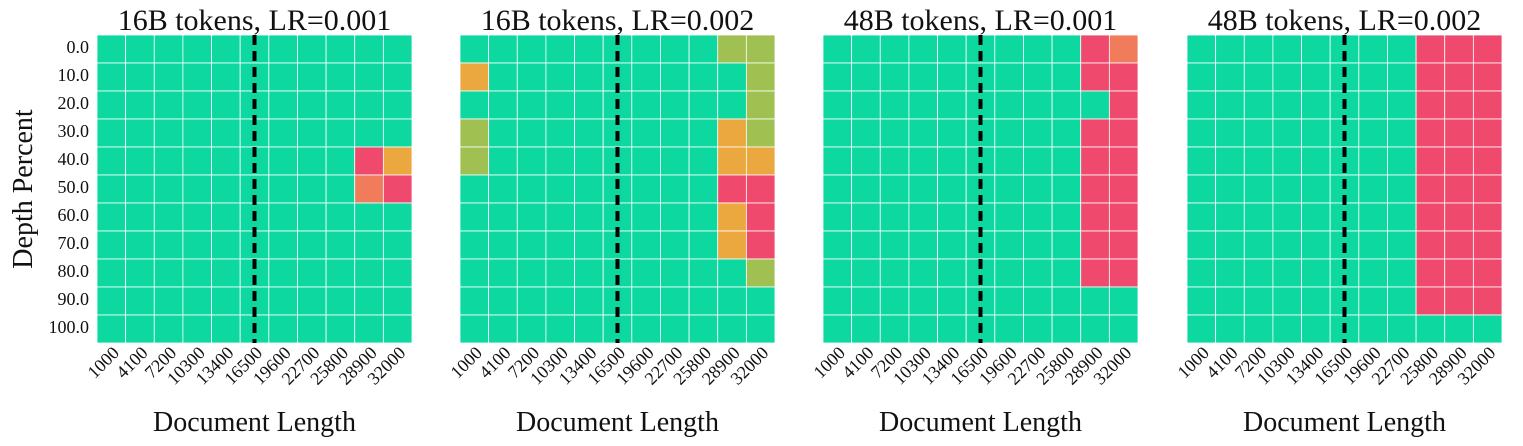 The image size is (1523, 446). I want to click on chart-title: 16B tokens, LR=0.002, so click(618, 20).